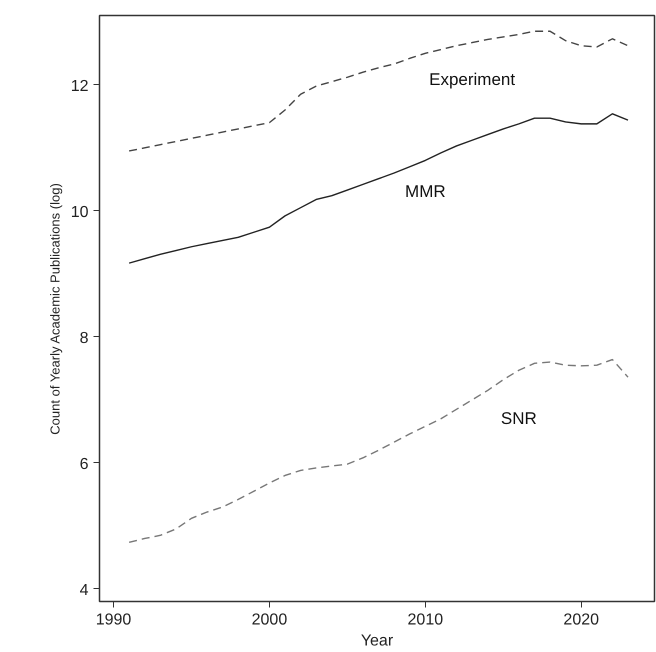  What do you see at coordinates (79, 212) in the screenshot?
I see `y-tick-label: 10` at bounding box center [79, 212].